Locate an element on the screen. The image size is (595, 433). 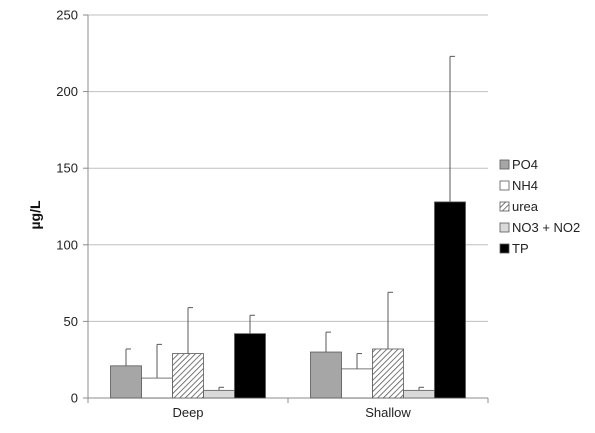
y-axis-label: µg/L is located at coordinates (35, 215).